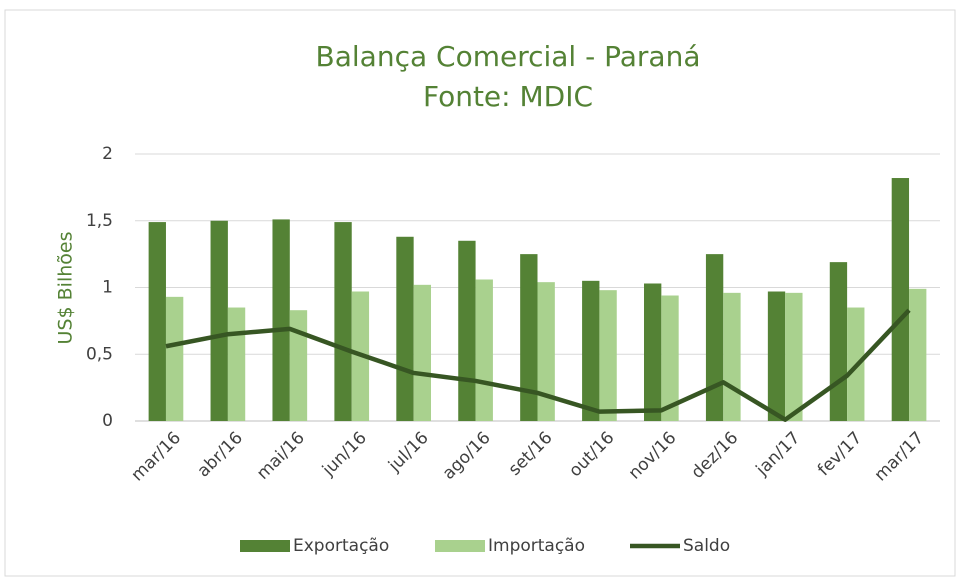  What do you see at coordinates (508, 56) in the screenshot?
I see `chart-title: Balança Comercial - Paraná` at bounding box center [508, 56].